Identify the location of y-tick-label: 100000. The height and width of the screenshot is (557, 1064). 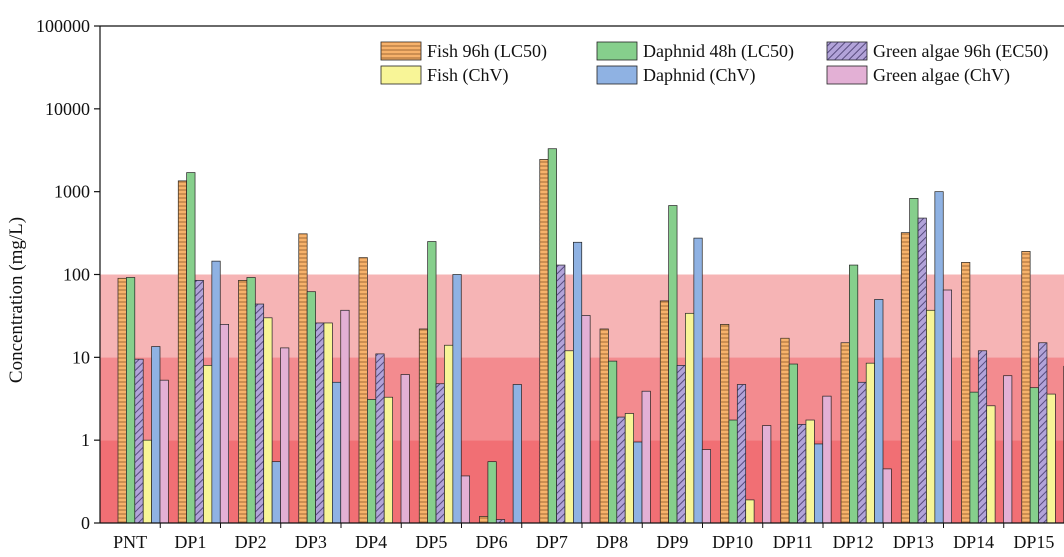
(63, 26).